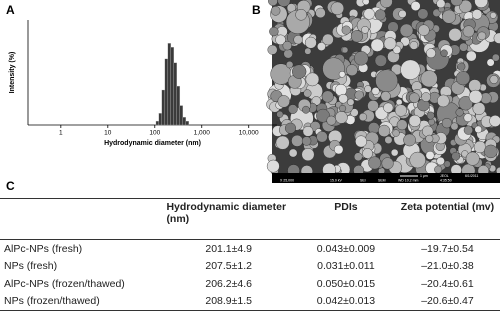 This screenshot has height=313, width=500. I want to click on sem-info-text: JEOL, so click(444, 176).